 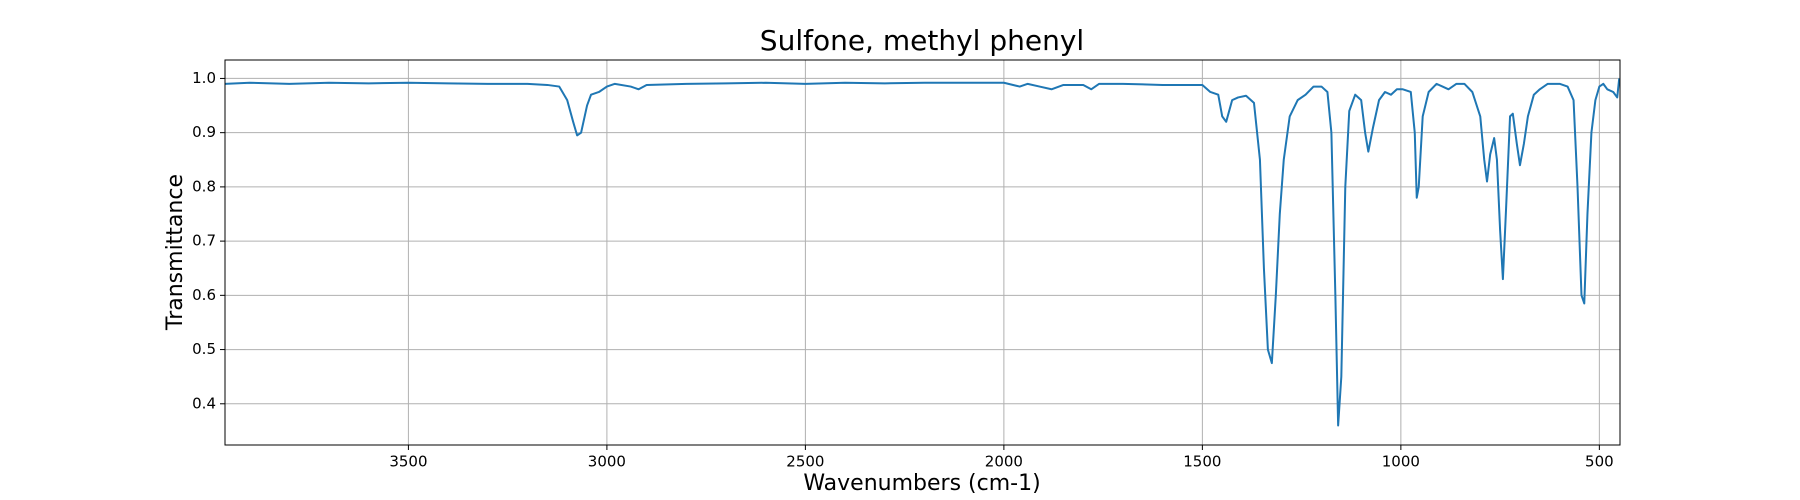 I want to click on x-tick-label: 2500, so click(x=805, y=462).